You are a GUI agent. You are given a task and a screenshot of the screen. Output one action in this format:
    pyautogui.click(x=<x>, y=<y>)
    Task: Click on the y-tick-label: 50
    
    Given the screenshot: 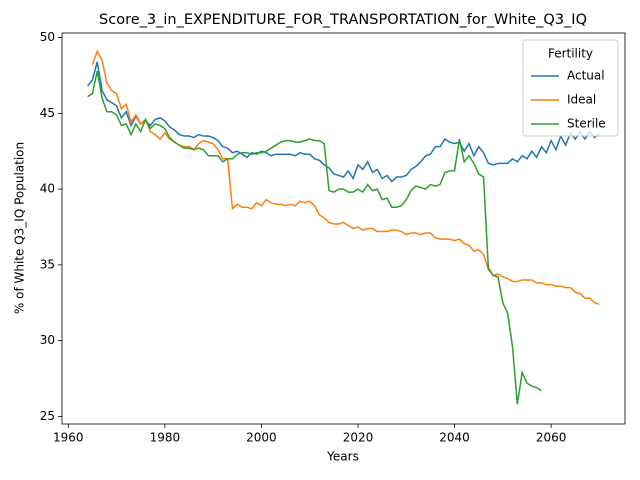 What is the action you would take?
    pyautogui.click(x=47, y=37)
    